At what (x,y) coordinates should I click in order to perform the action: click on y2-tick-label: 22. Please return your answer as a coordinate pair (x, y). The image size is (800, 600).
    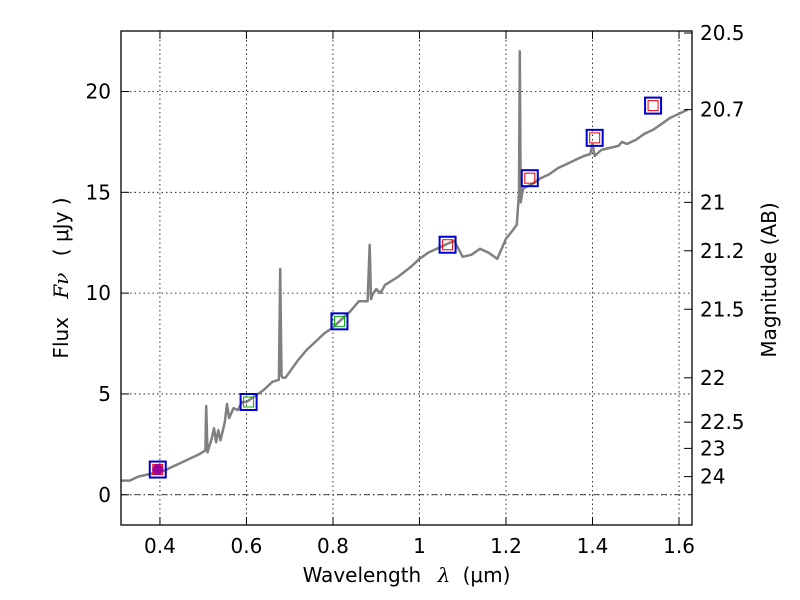
    Looking at the image, I should click on (712, 378).